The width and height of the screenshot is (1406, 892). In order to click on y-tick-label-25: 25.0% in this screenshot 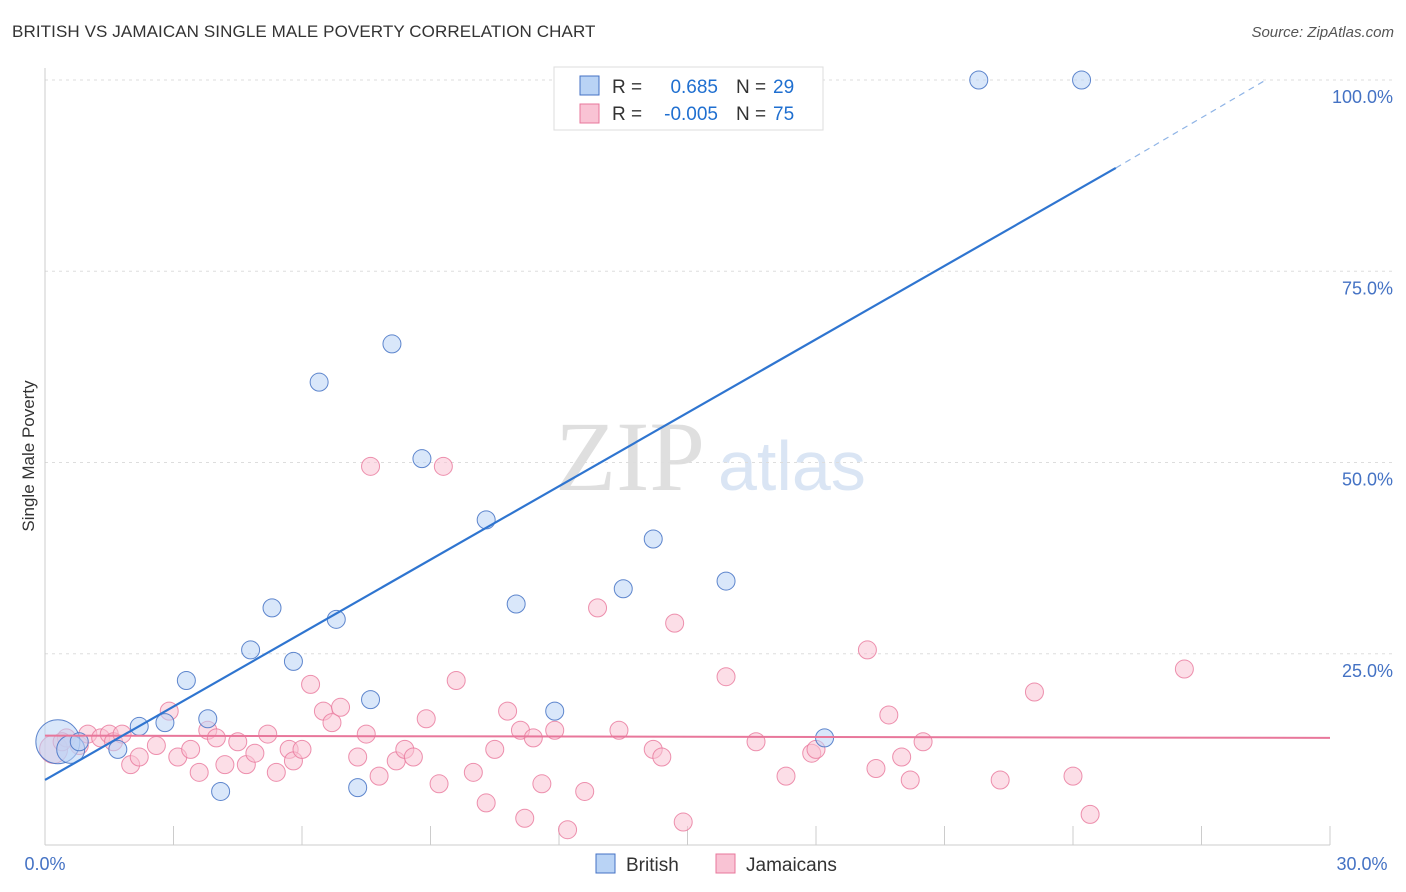, I will do `click(1367, 671)`.